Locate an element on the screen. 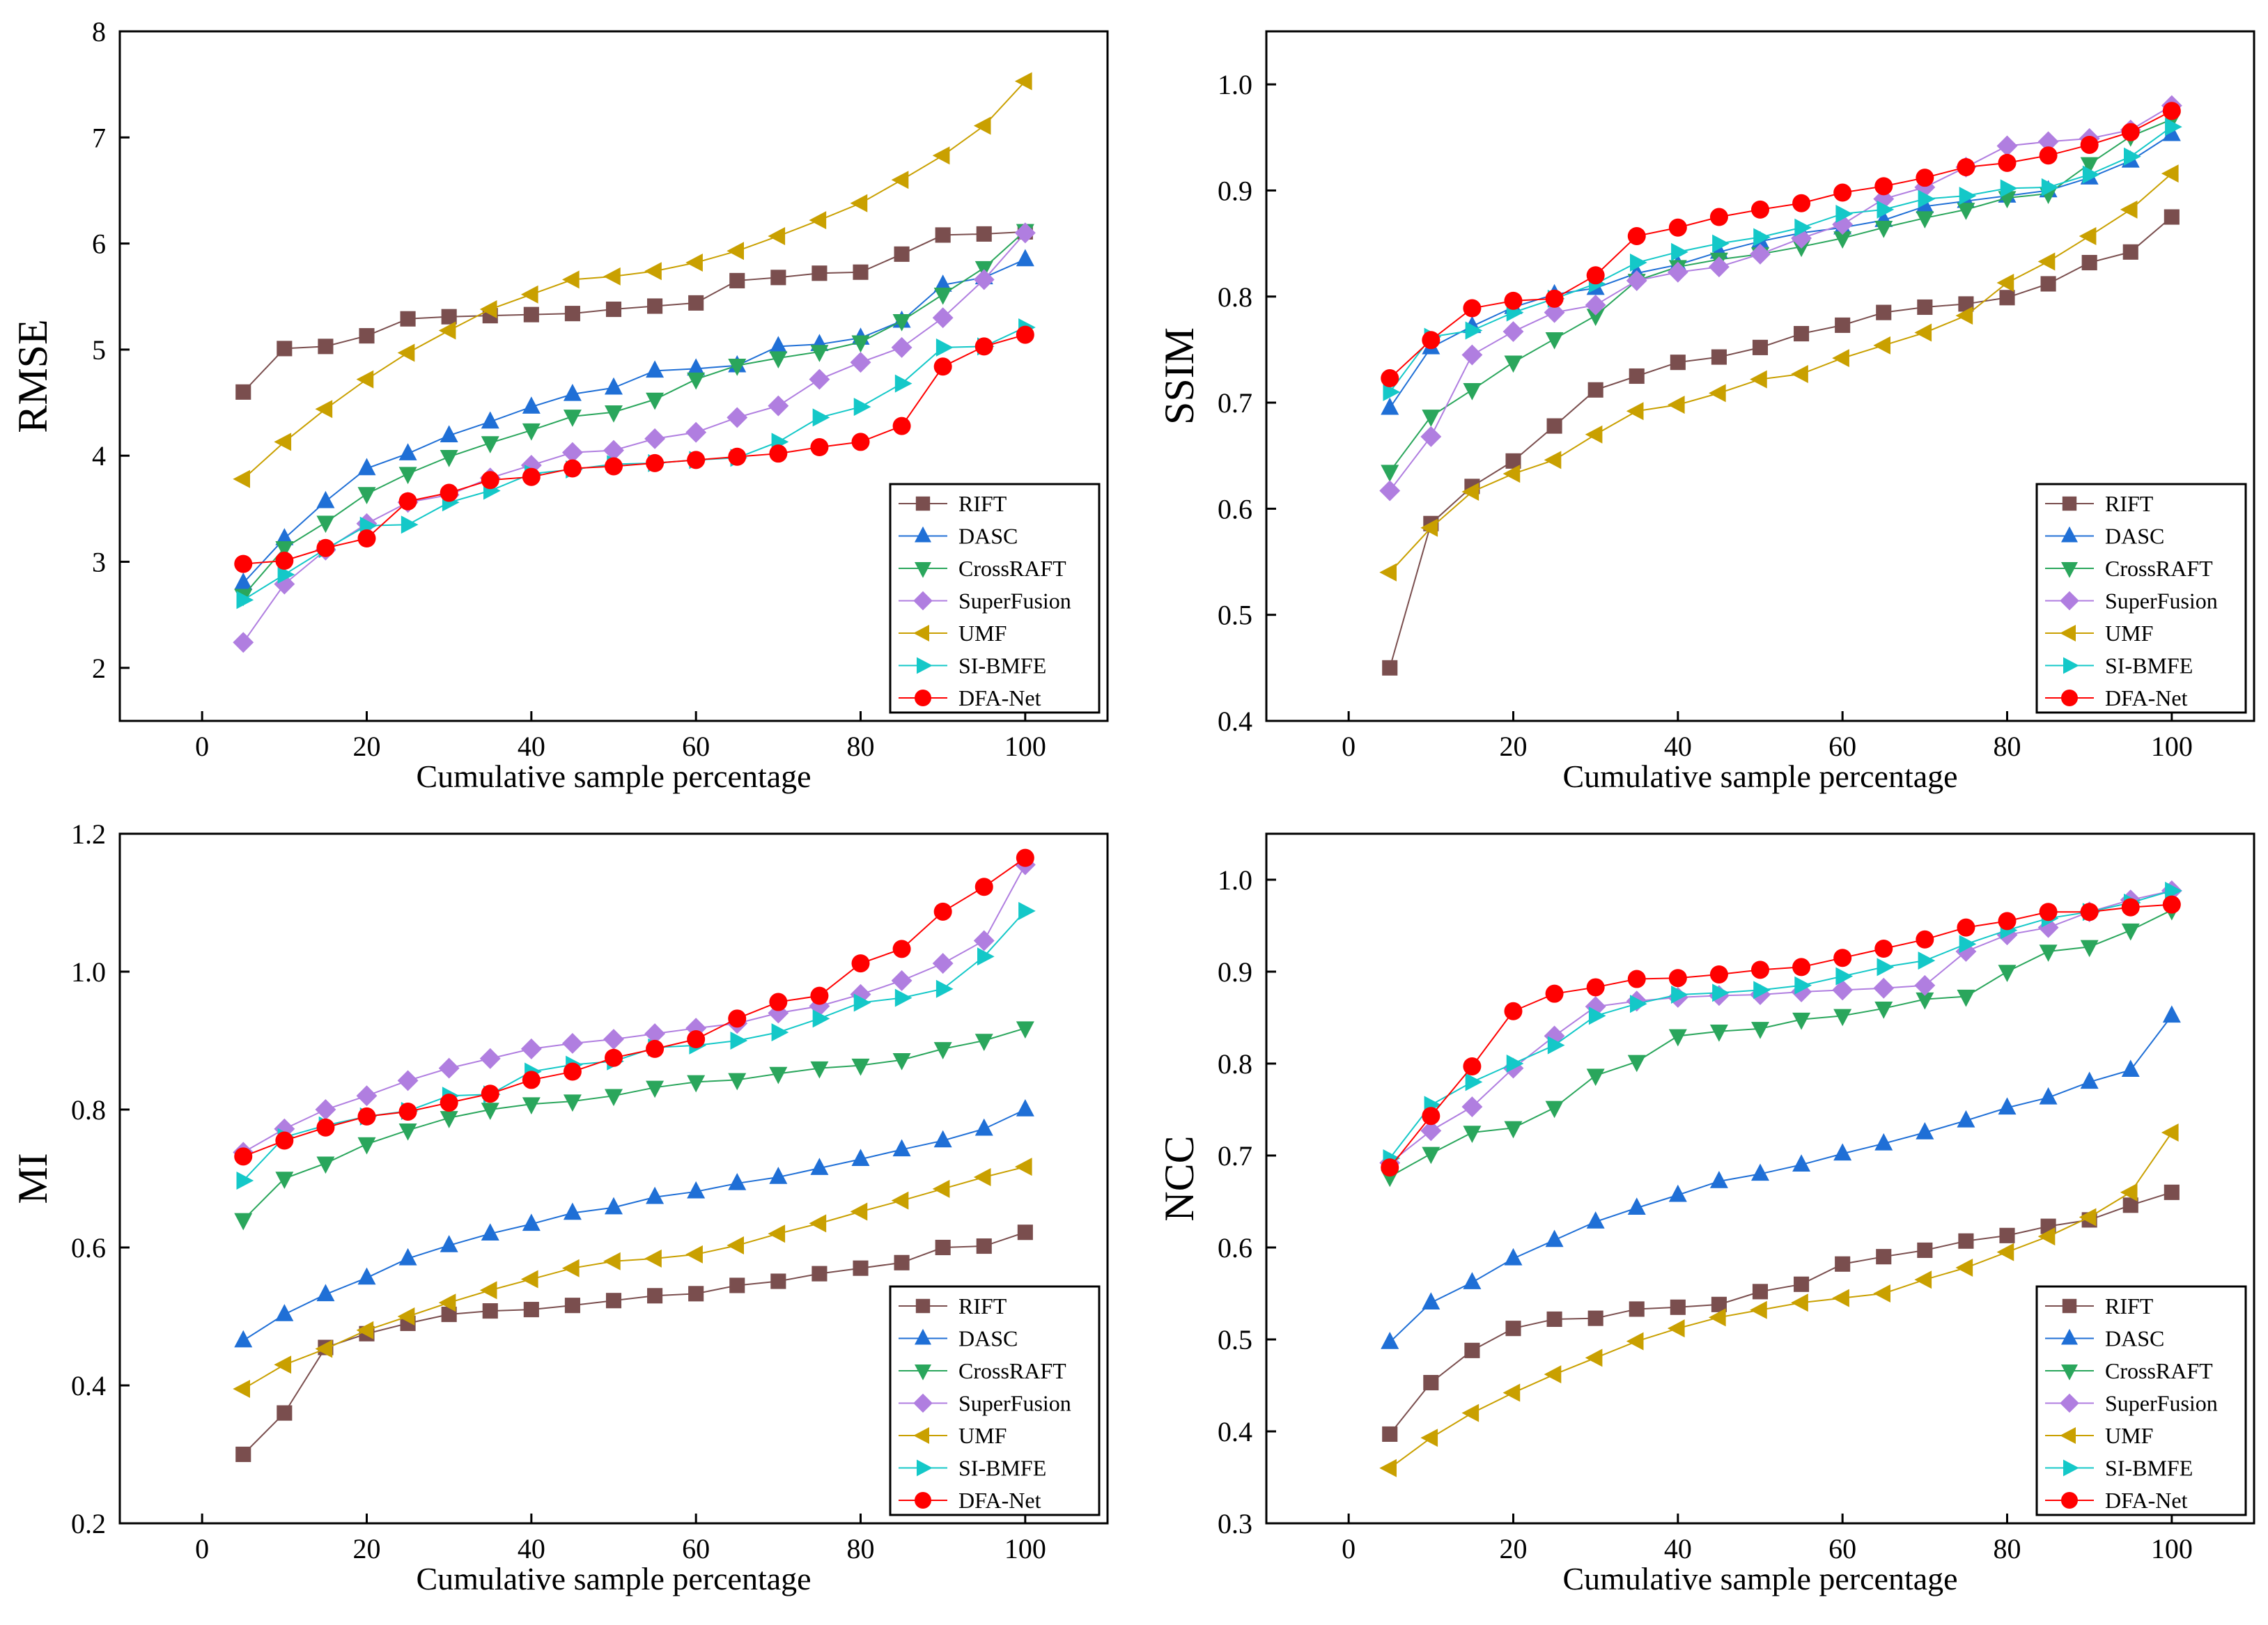  y-tick-label: 0.2 is located at coordinates (88, 1523).